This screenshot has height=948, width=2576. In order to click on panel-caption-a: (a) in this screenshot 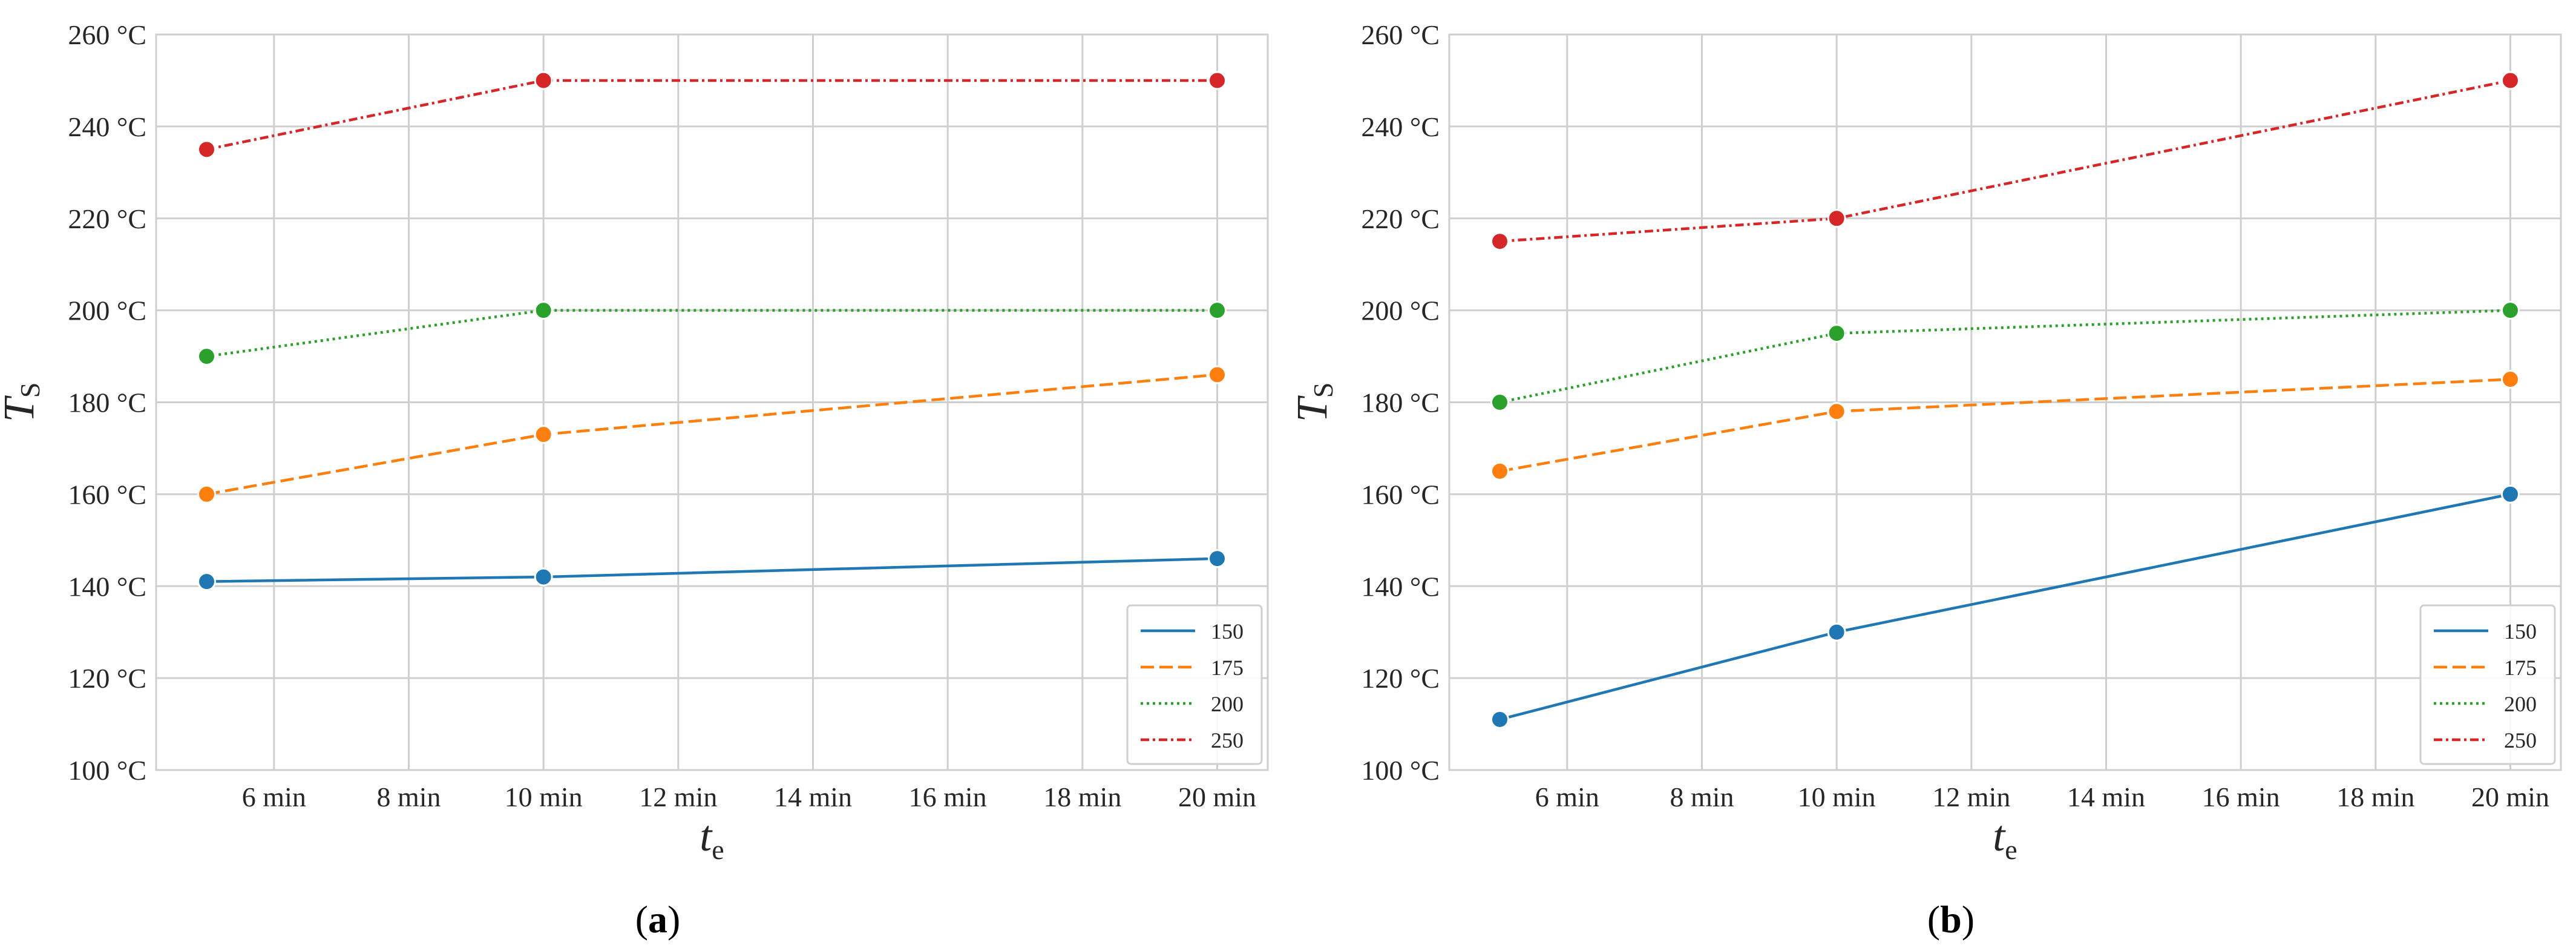, I will do `click(658, 919)`.